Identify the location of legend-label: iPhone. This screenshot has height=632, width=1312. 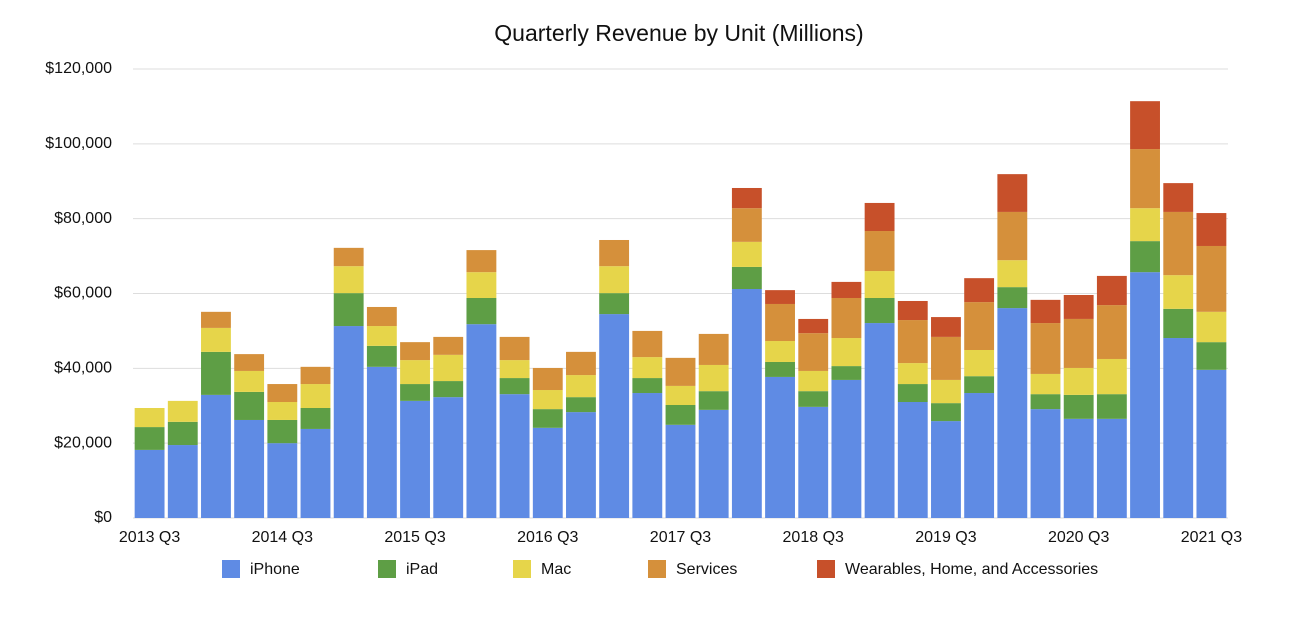
(275, 569).